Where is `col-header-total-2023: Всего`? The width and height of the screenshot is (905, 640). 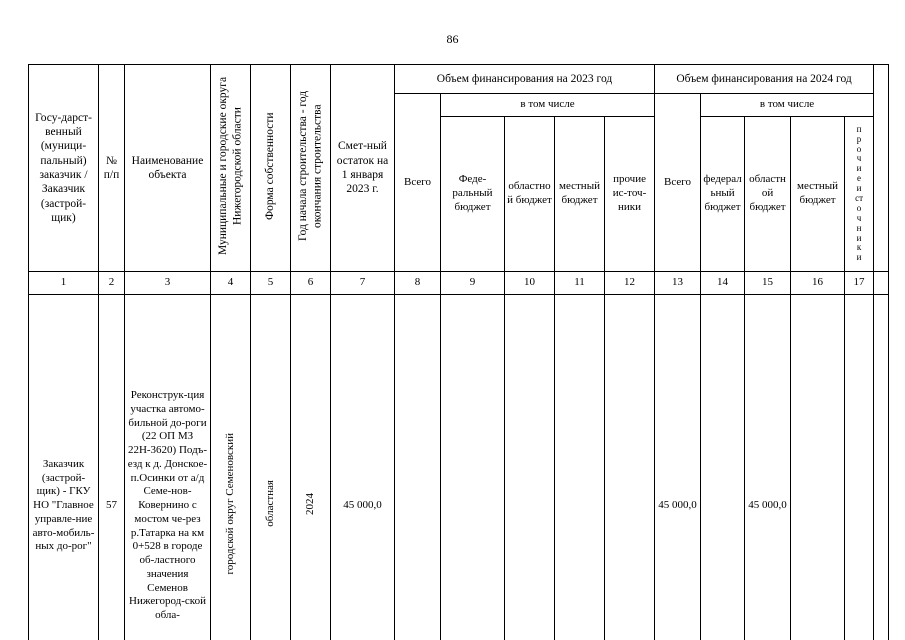
col-header-total-2023: Всего is located at coordinates (417, 182).